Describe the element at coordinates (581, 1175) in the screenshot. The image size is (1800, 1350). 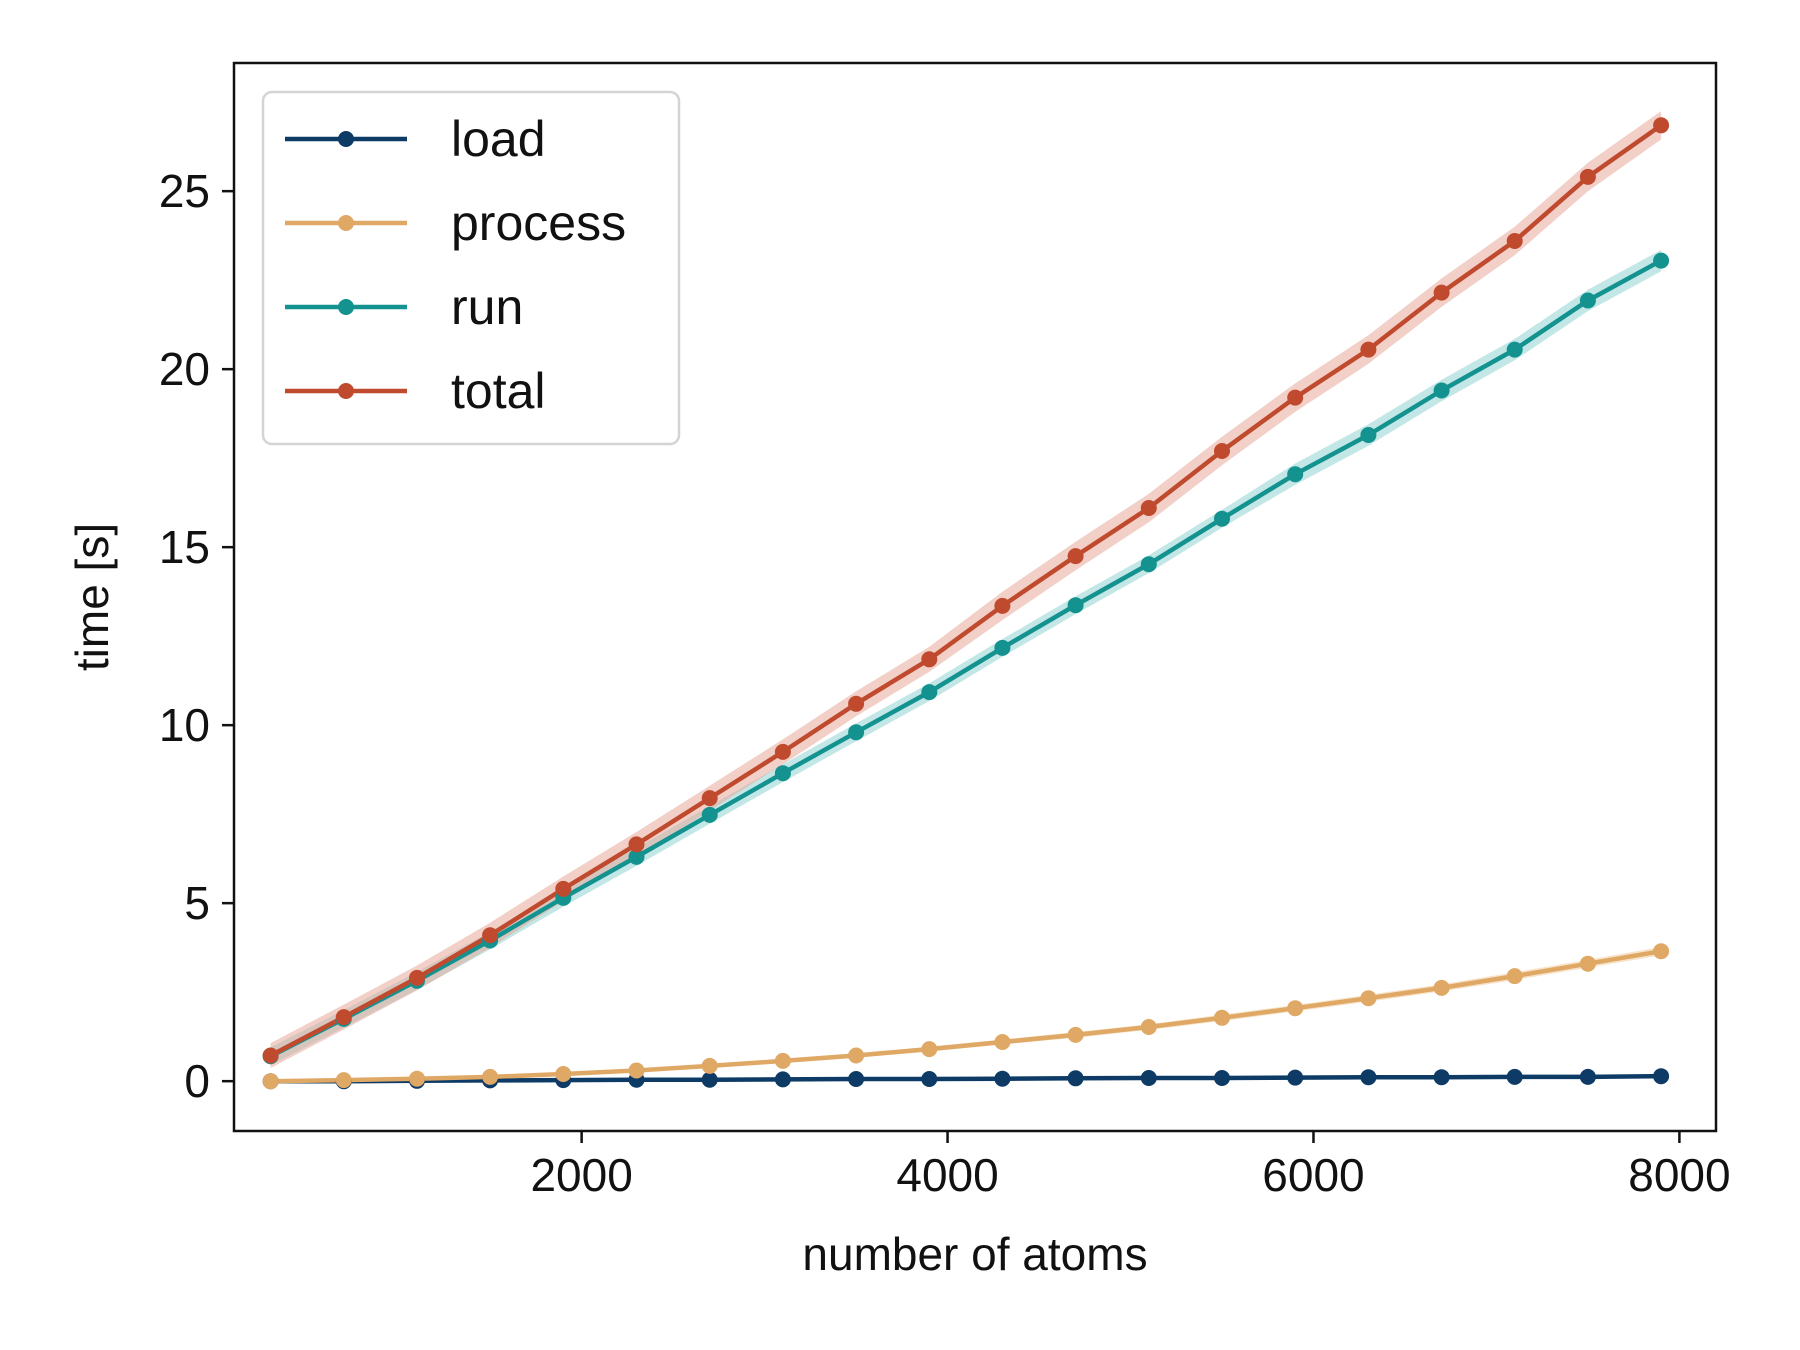
I see `x-tick-label: 2000` at that location.